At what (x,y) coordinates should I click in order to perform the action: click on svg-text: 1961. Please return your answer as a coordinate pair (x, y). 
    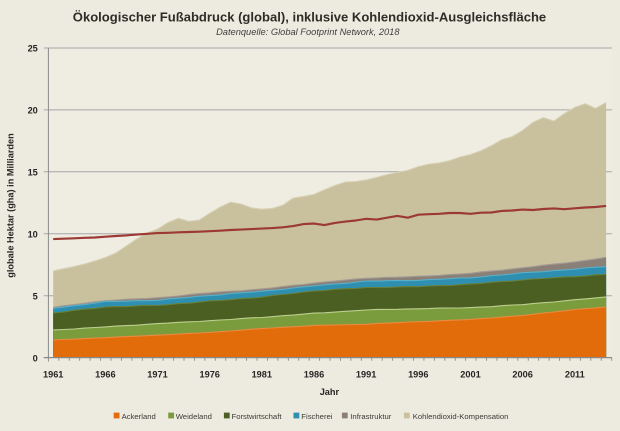
    Looking at the image, I should click on (53, 374).